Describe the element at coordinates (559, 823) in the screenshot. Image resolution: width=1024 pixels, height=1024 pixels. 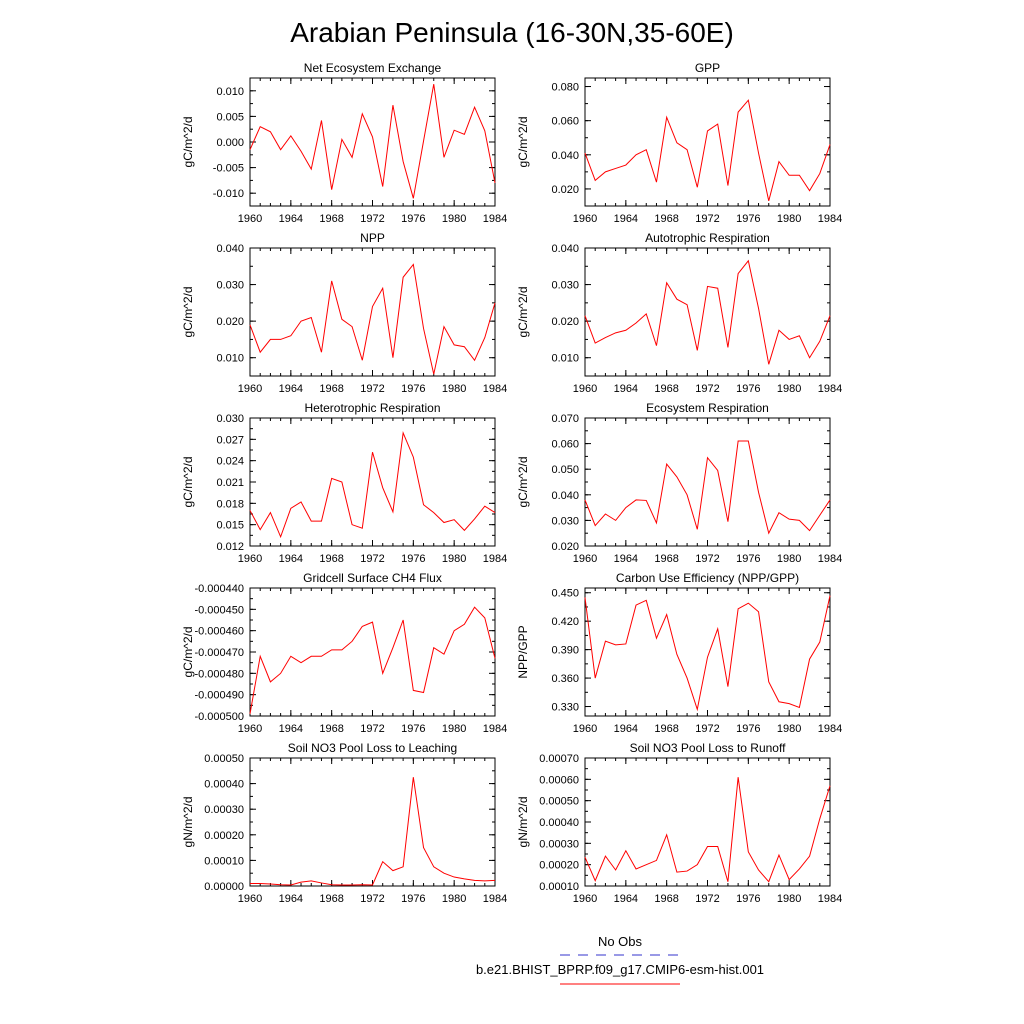
I see `y-tick-label: 0.00040` at that location.